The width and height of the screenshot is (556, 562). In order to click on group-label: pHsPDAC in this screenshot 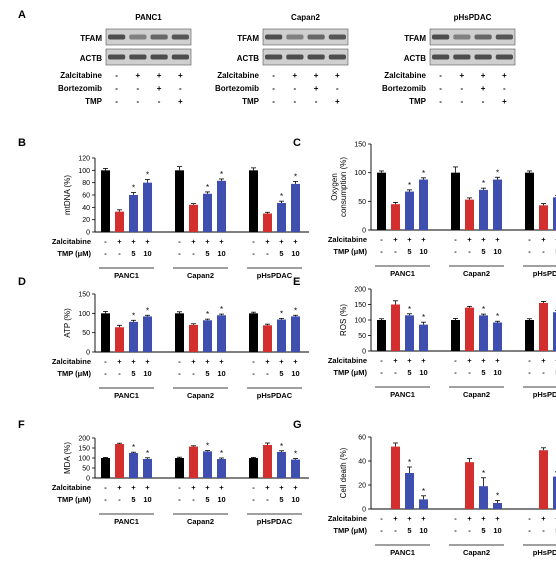, I will do `click(544, 394)`.